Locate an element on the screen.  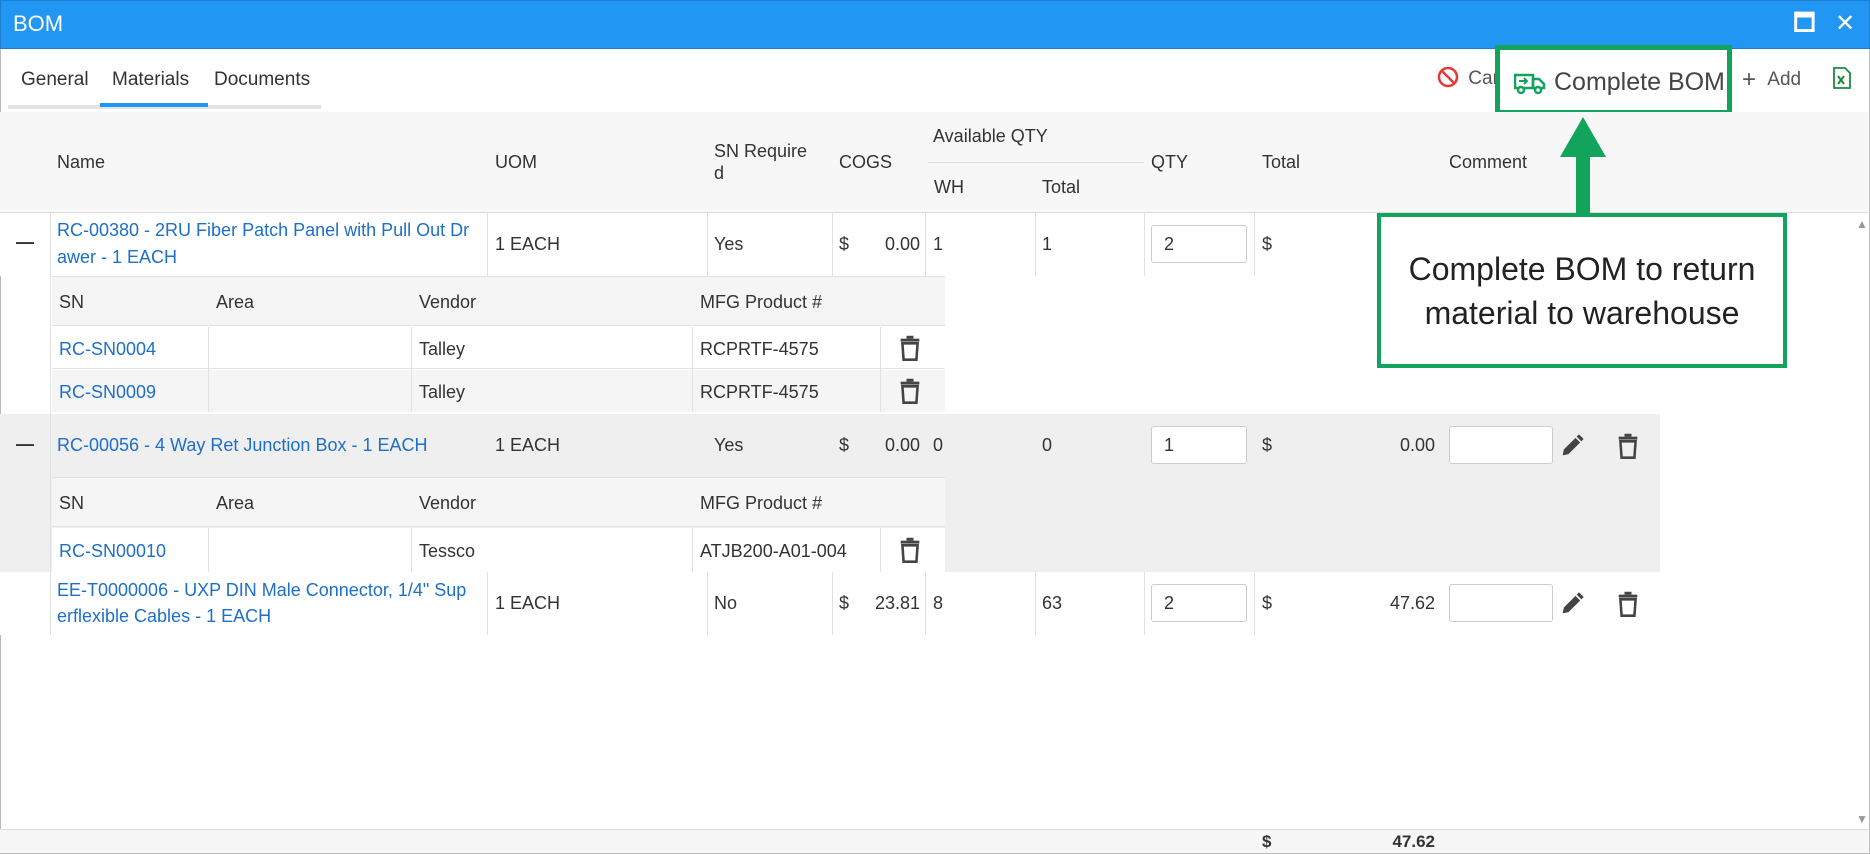
col-sn-required-header-line1: SN Require is located at coordinates (761, 151).